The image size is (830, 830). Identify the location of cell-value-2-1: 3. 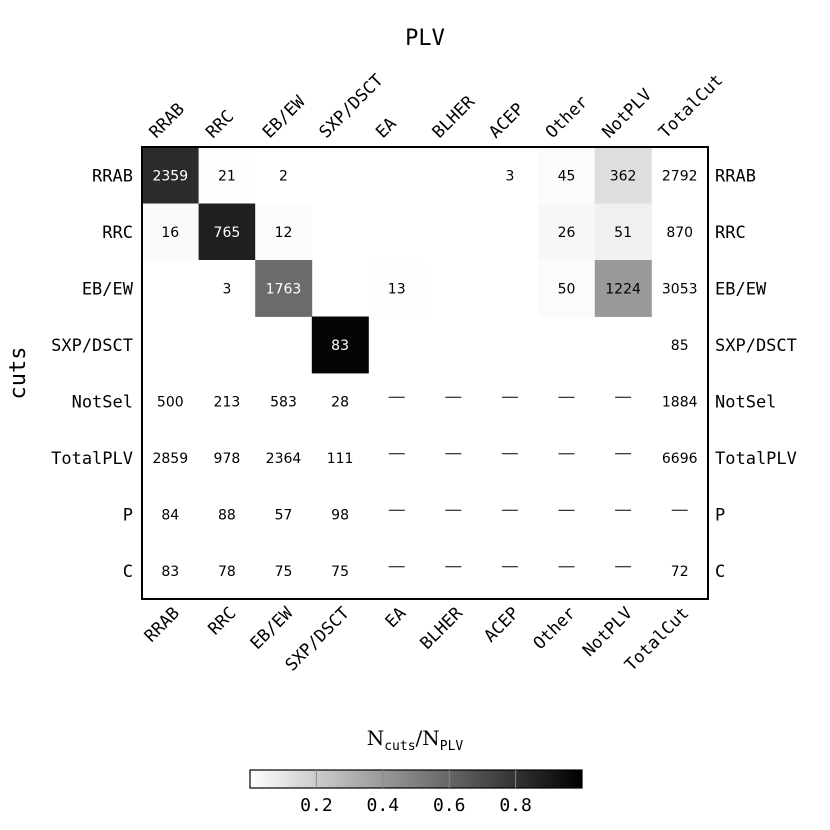
(226, 289).